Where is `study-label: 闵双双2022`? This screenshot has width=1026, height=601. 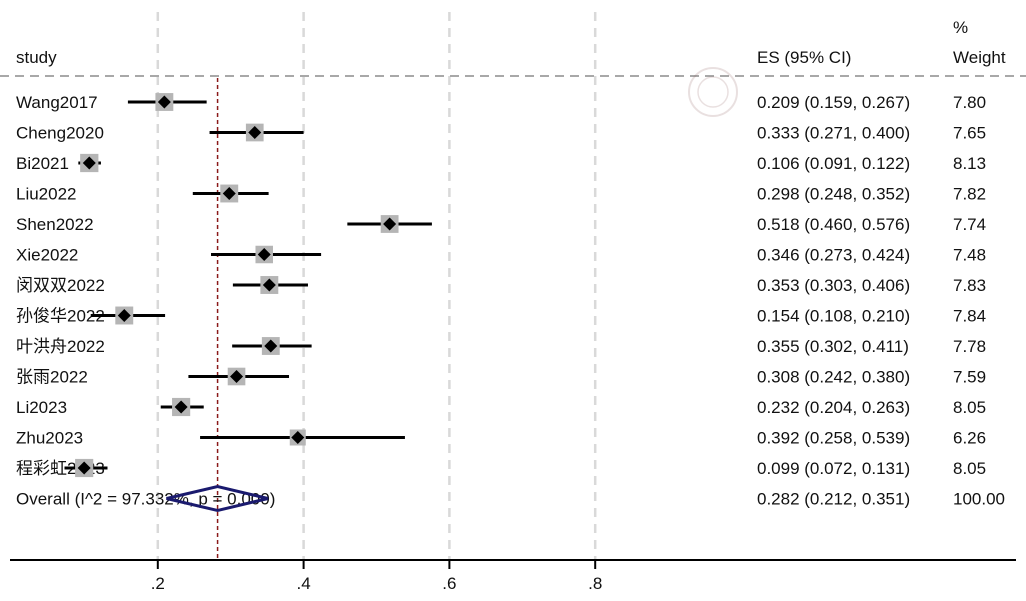 study-label: 闵双双2022 is located at coordinates (60, 285).